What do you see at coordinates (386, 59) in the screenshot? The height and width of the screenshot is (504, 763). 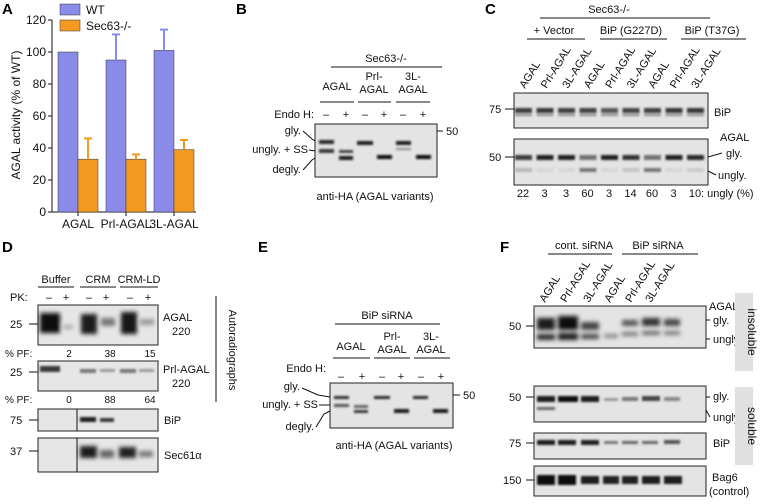 I see `group-label: Sec63-/-` at bounding box center [386, 59].